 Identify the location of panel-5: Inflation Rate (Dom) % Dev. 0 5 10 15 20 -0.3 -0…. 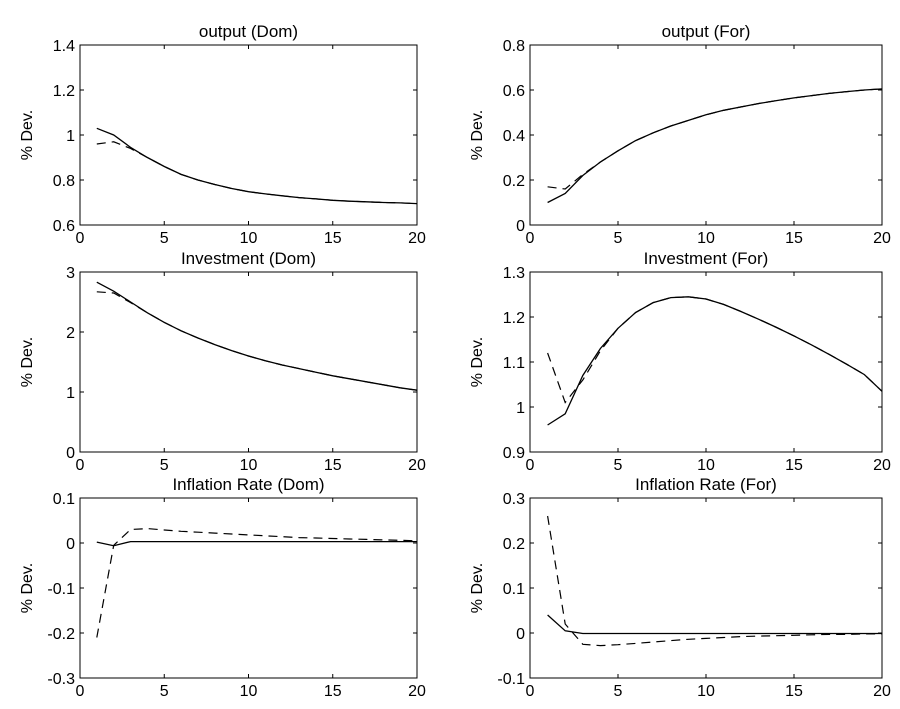
(222, 587).